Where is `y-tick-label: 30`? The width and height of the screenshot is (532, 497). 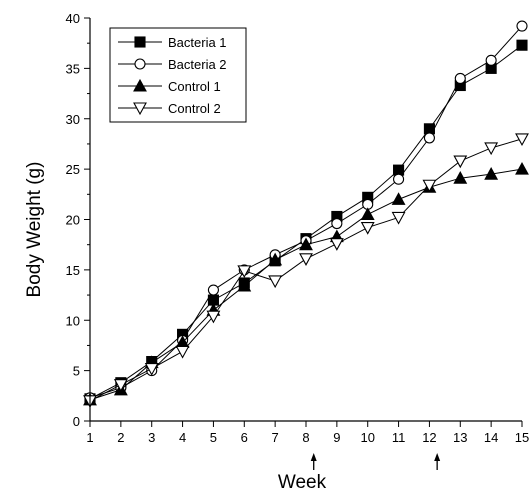 y-tick-label: 30 is located at coordinates (73, 119).